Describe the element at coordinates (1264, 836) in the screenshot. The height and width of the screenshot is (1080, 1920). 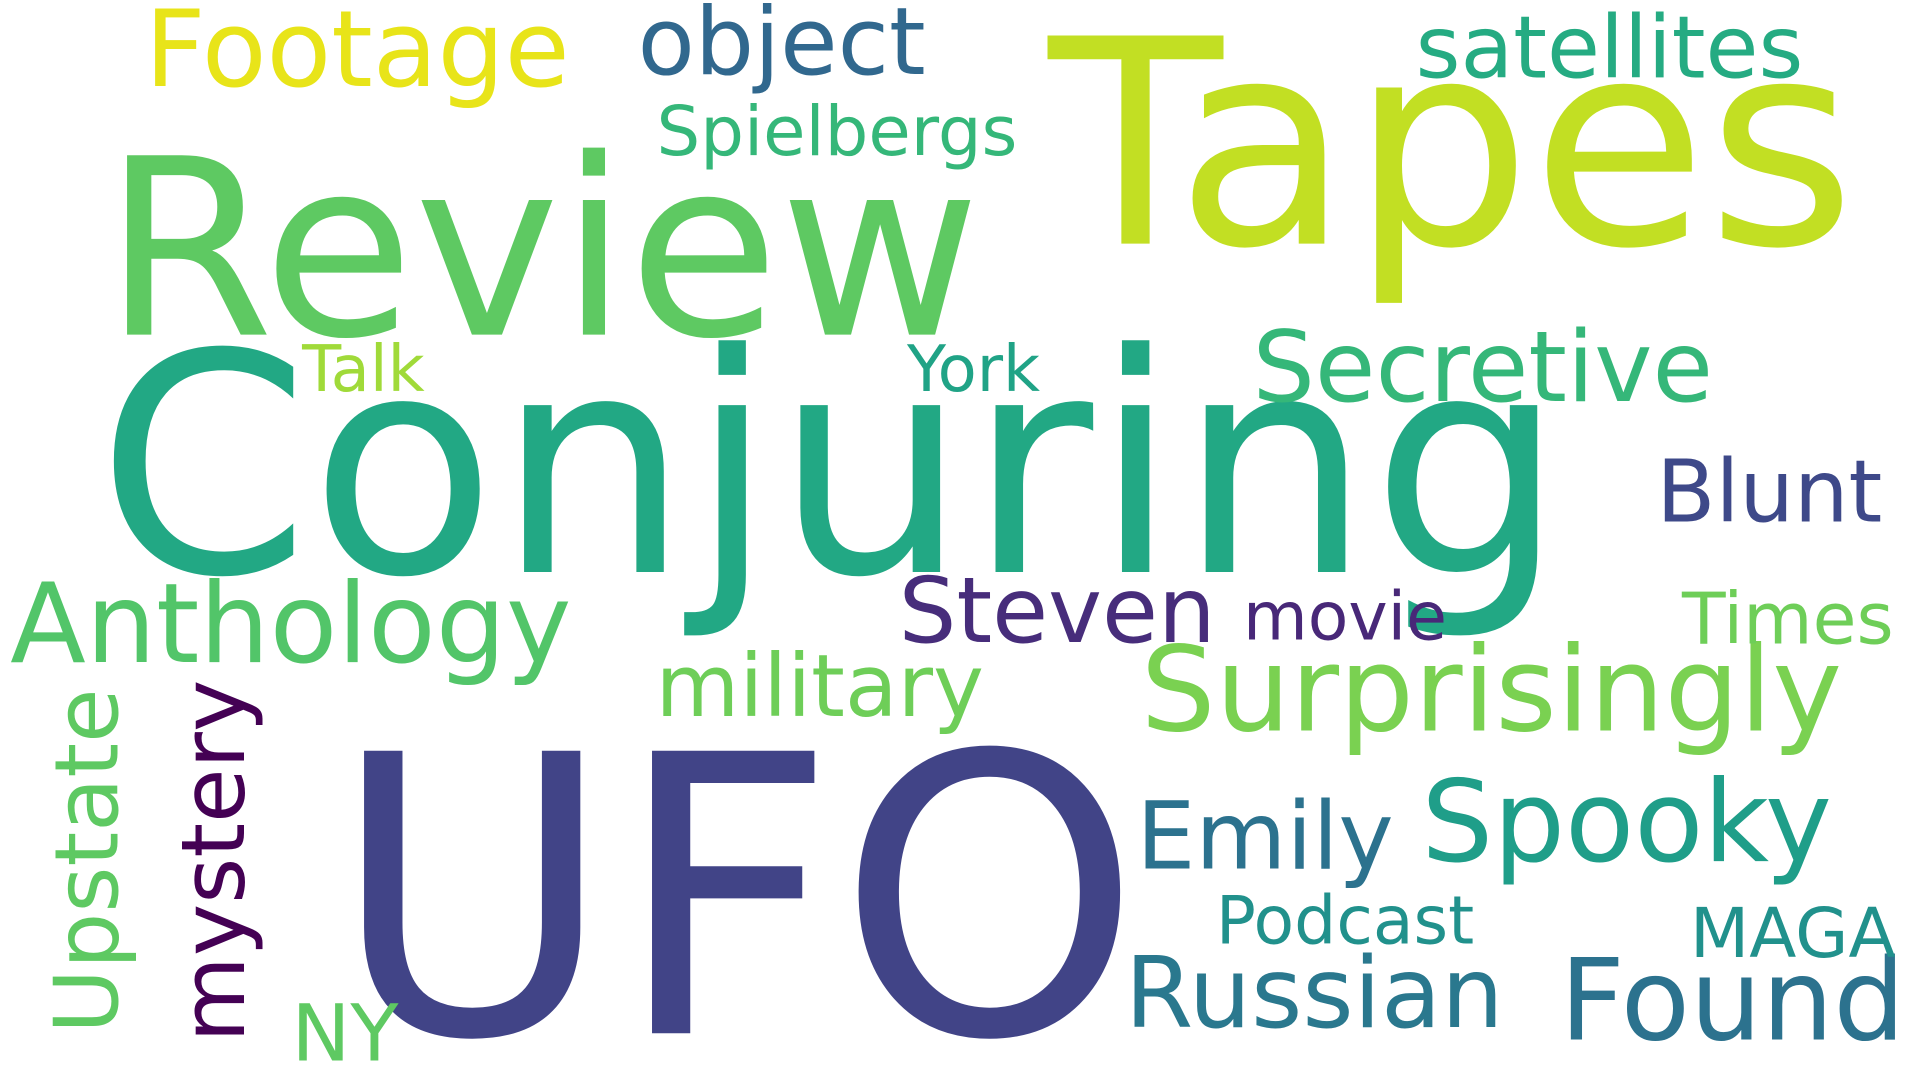
I see `word-emily: Emily` at that location.